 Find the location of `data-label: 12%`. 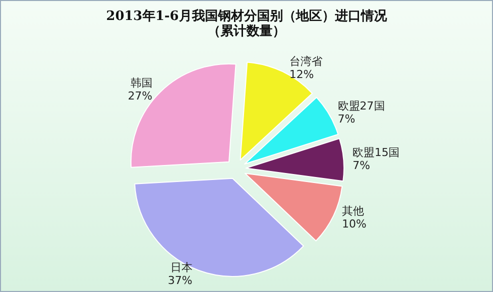

data-label: 12% is located at coordinates (301, 74).